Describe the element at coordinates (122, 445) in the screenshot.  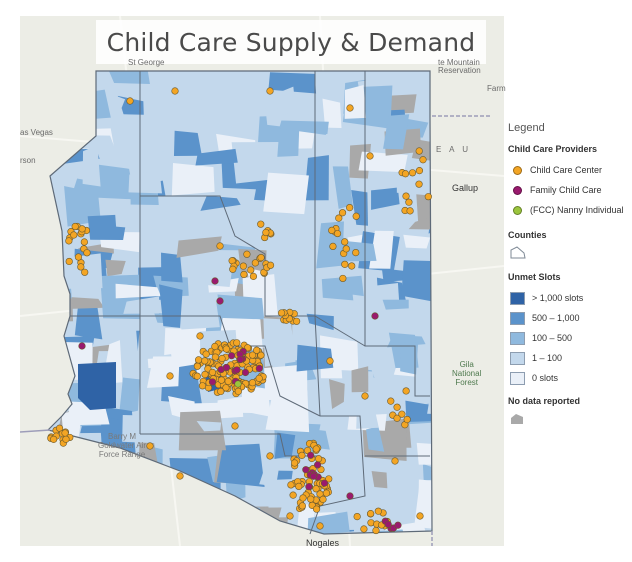
I see `label-barry-goldwater: Barry M Goldwater Air Force Range` at that location.